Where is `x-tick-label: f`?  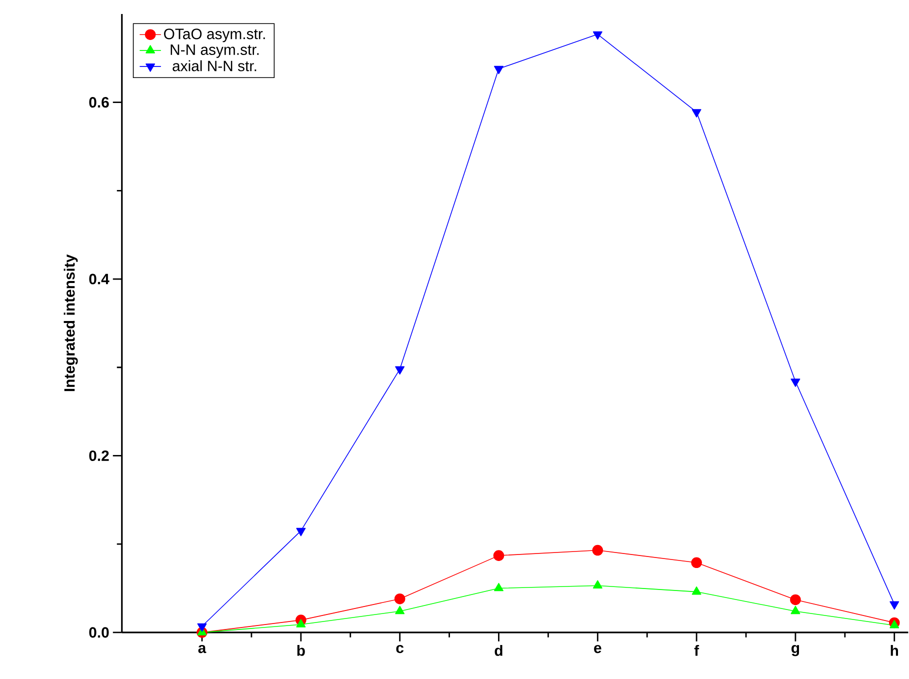
x-tick-label: f is located at coordinates (697, 650).